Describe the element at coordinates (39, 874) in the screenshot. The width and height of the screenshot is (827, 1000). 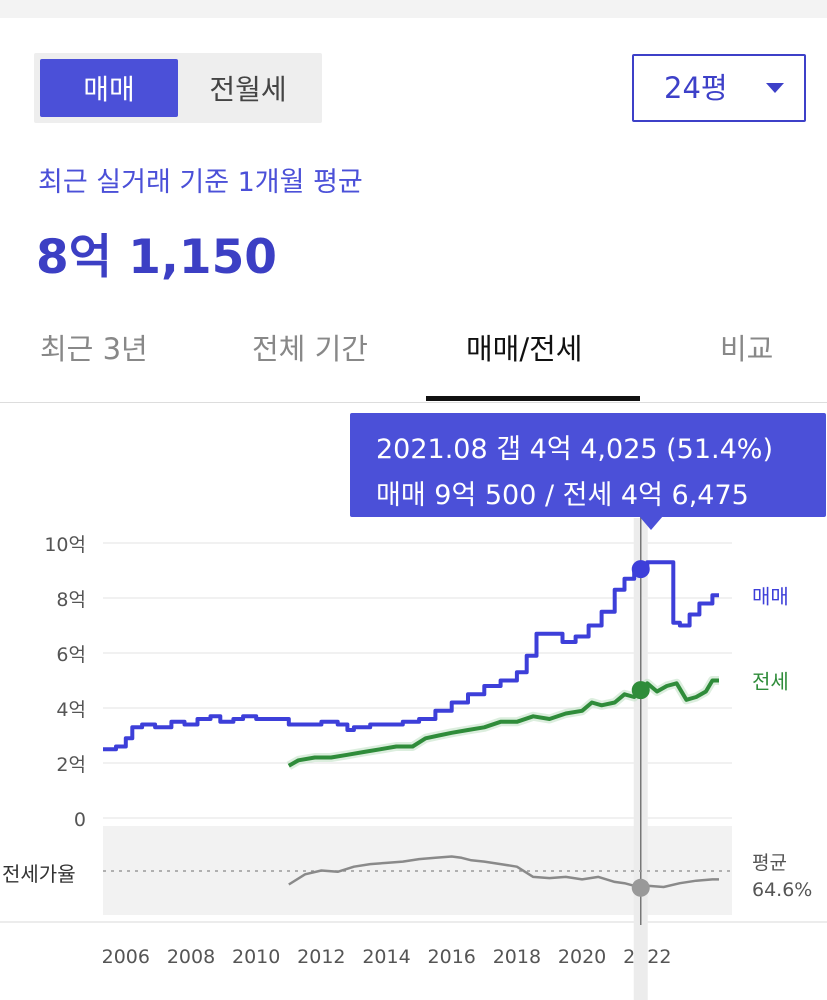
I see `ratio-axis-label: 전세가율` at that location.